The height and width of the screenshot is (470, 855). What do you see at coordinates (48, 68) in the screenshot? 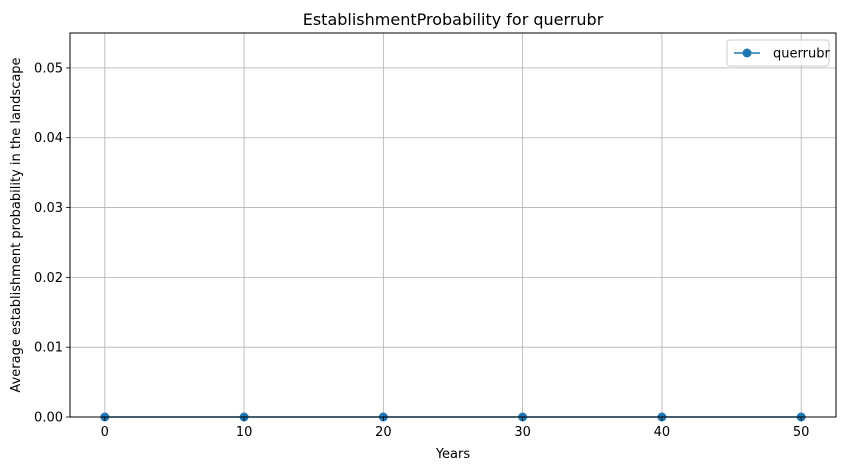
I see `y-tick-label: 0.05` at bounding box center [48, 68].